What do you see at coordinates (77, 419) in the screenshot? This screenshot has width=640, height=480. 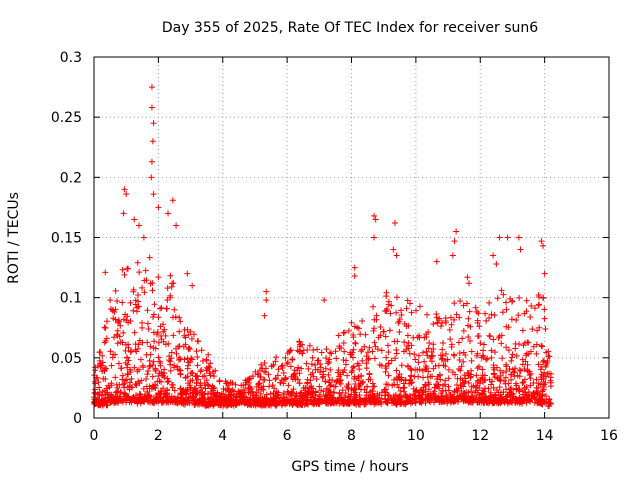 I see `y-tick-label: 0` at bounding box center [77, 419].